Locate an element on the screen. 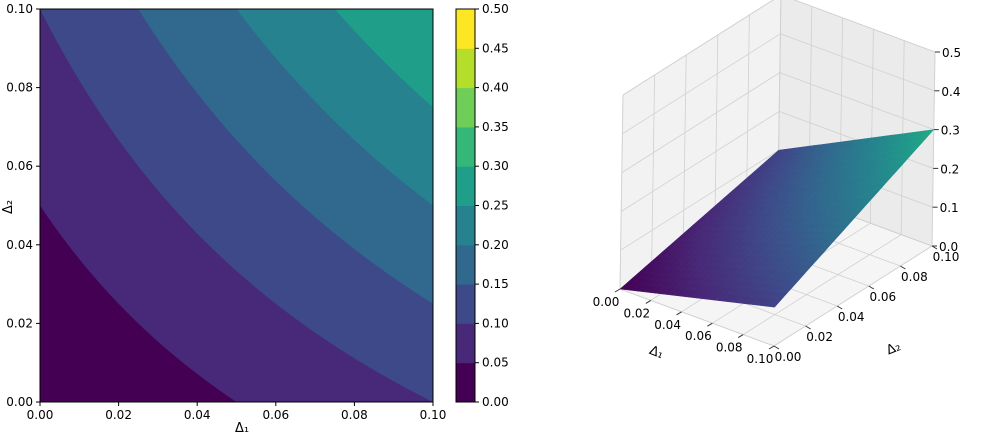  colorbar-tick-label: 0.05 is located at coordinates (495, 363).